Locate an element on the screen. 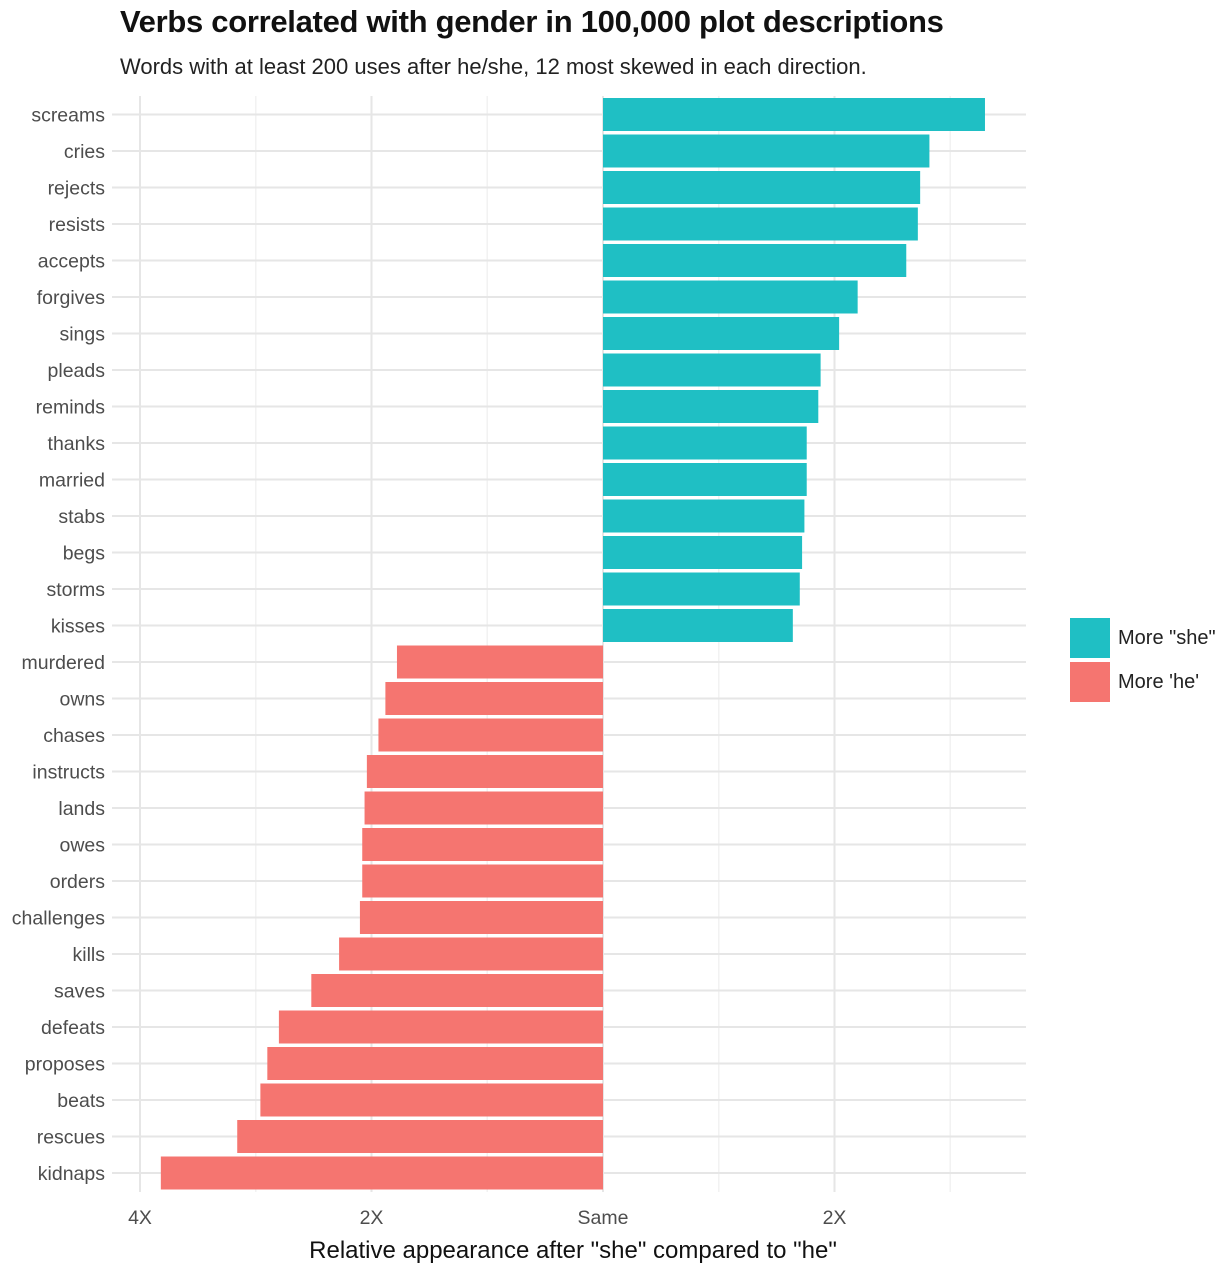  y-tick-label-instructs: instructs is located at coordinates (68, 773).